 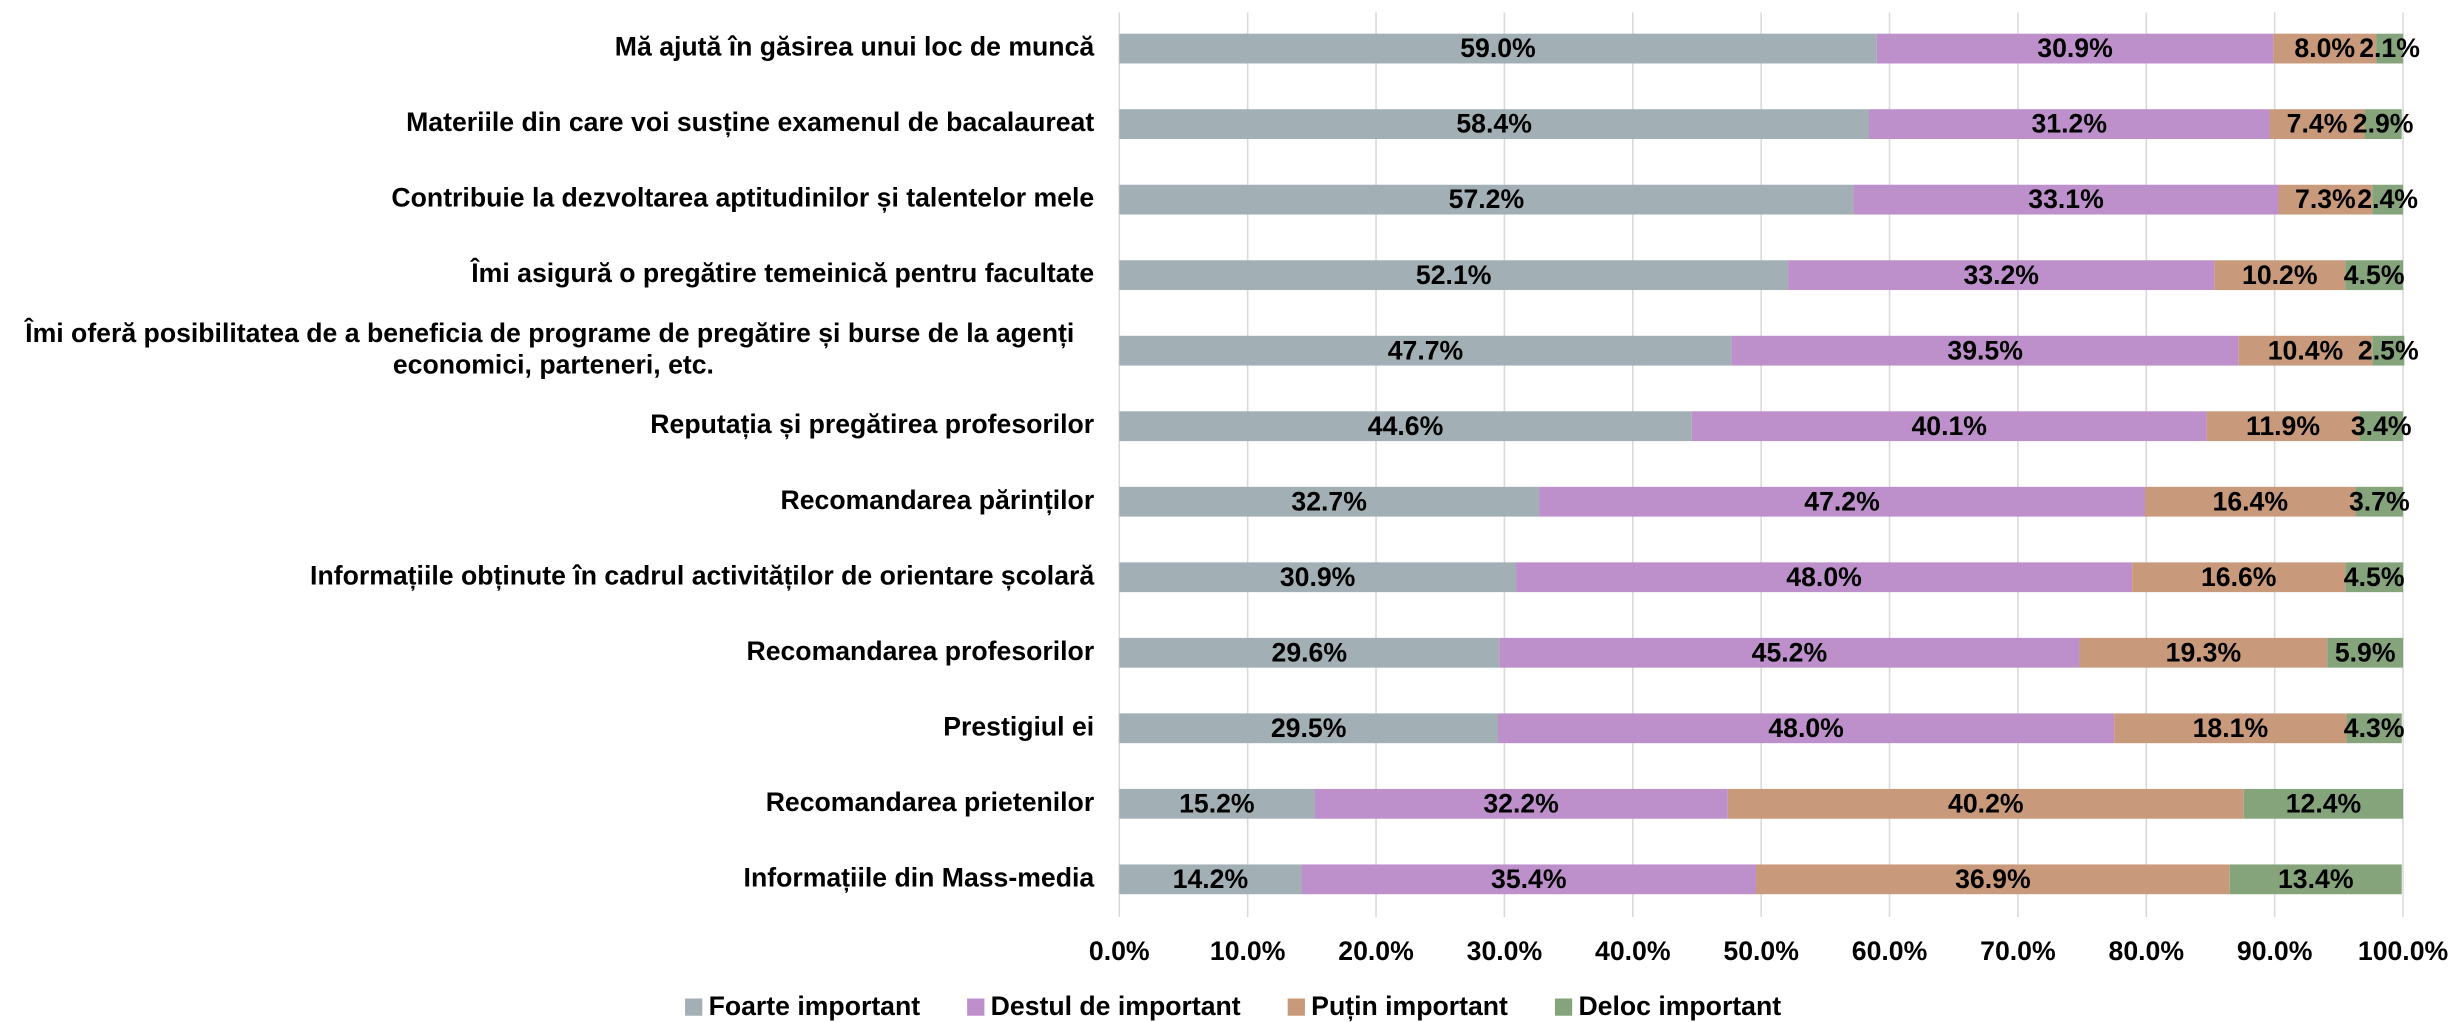 I want to click on category-label: Reputația și pregătirea profesorilor, so click(x=872, y=424).